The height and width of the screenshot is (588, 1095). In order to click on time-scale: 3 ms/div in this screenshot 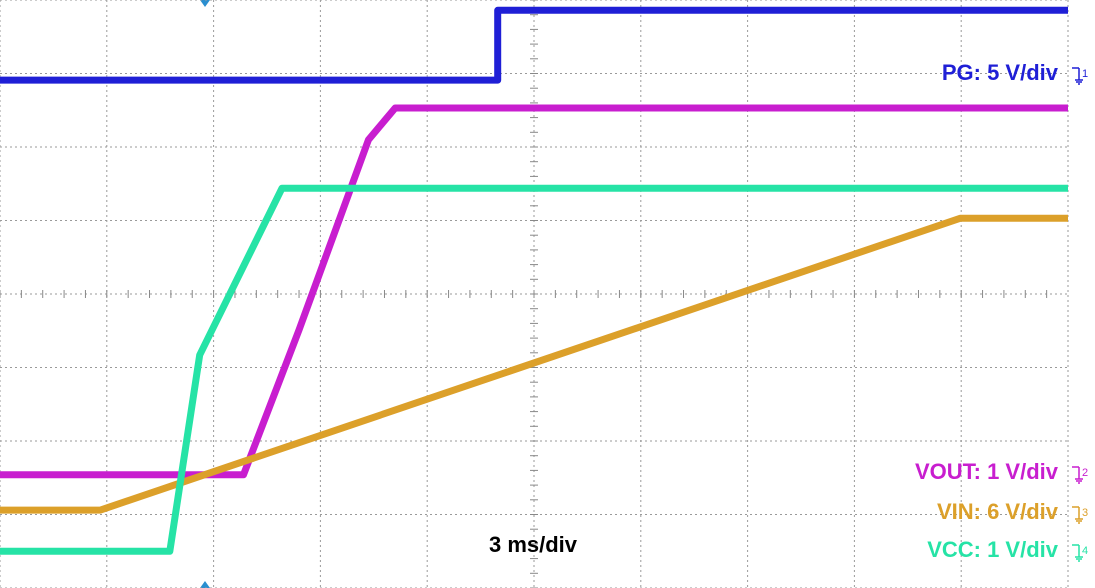, I will do `click(533, 544)`.